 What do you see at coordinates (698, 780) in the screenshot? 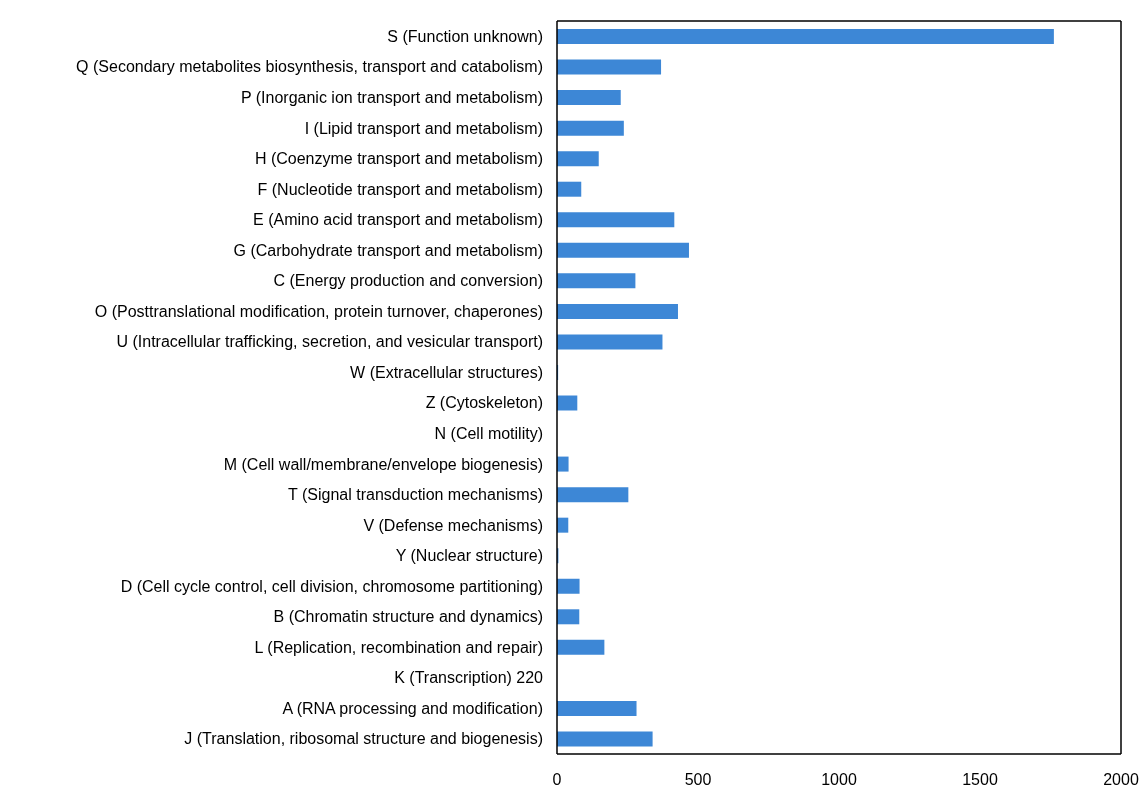
I see `x-tick-label: 500` at bounding box center [698, 780].